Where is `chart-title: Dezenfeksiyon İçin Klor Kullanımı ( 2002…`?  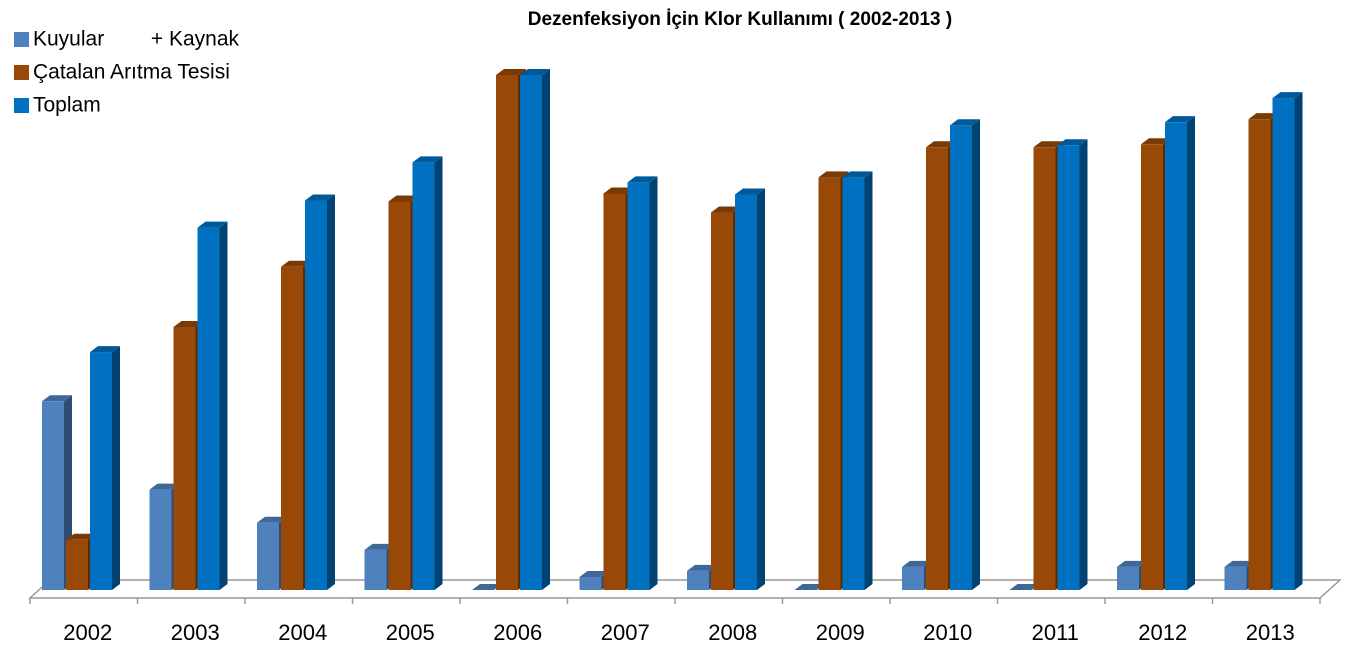
chart-title: Dezenfeksiyon İçin Klor Kullanımı ( 2002… is located at coordinates (740, 19).